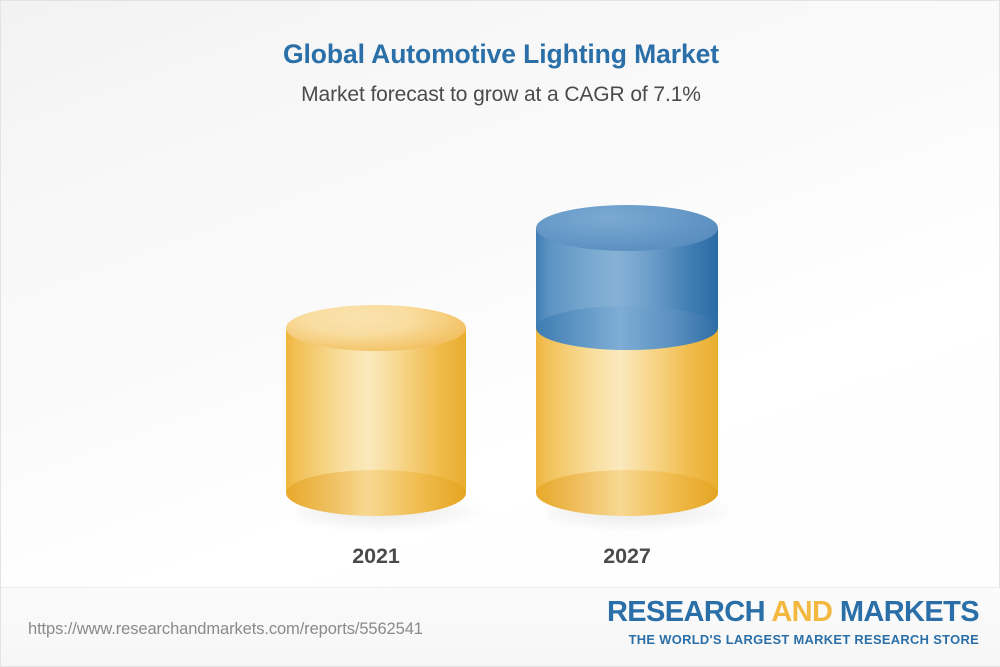  Describe the element at coordinates (376, 556) in the screenshot. I see `x-axis-label-2021: 2021` at that location.